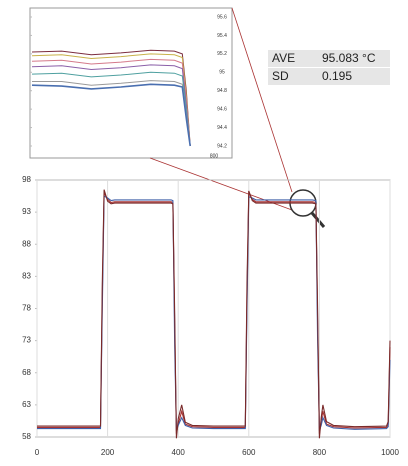  I want to click on stat-name: SD, so click(280, 76).